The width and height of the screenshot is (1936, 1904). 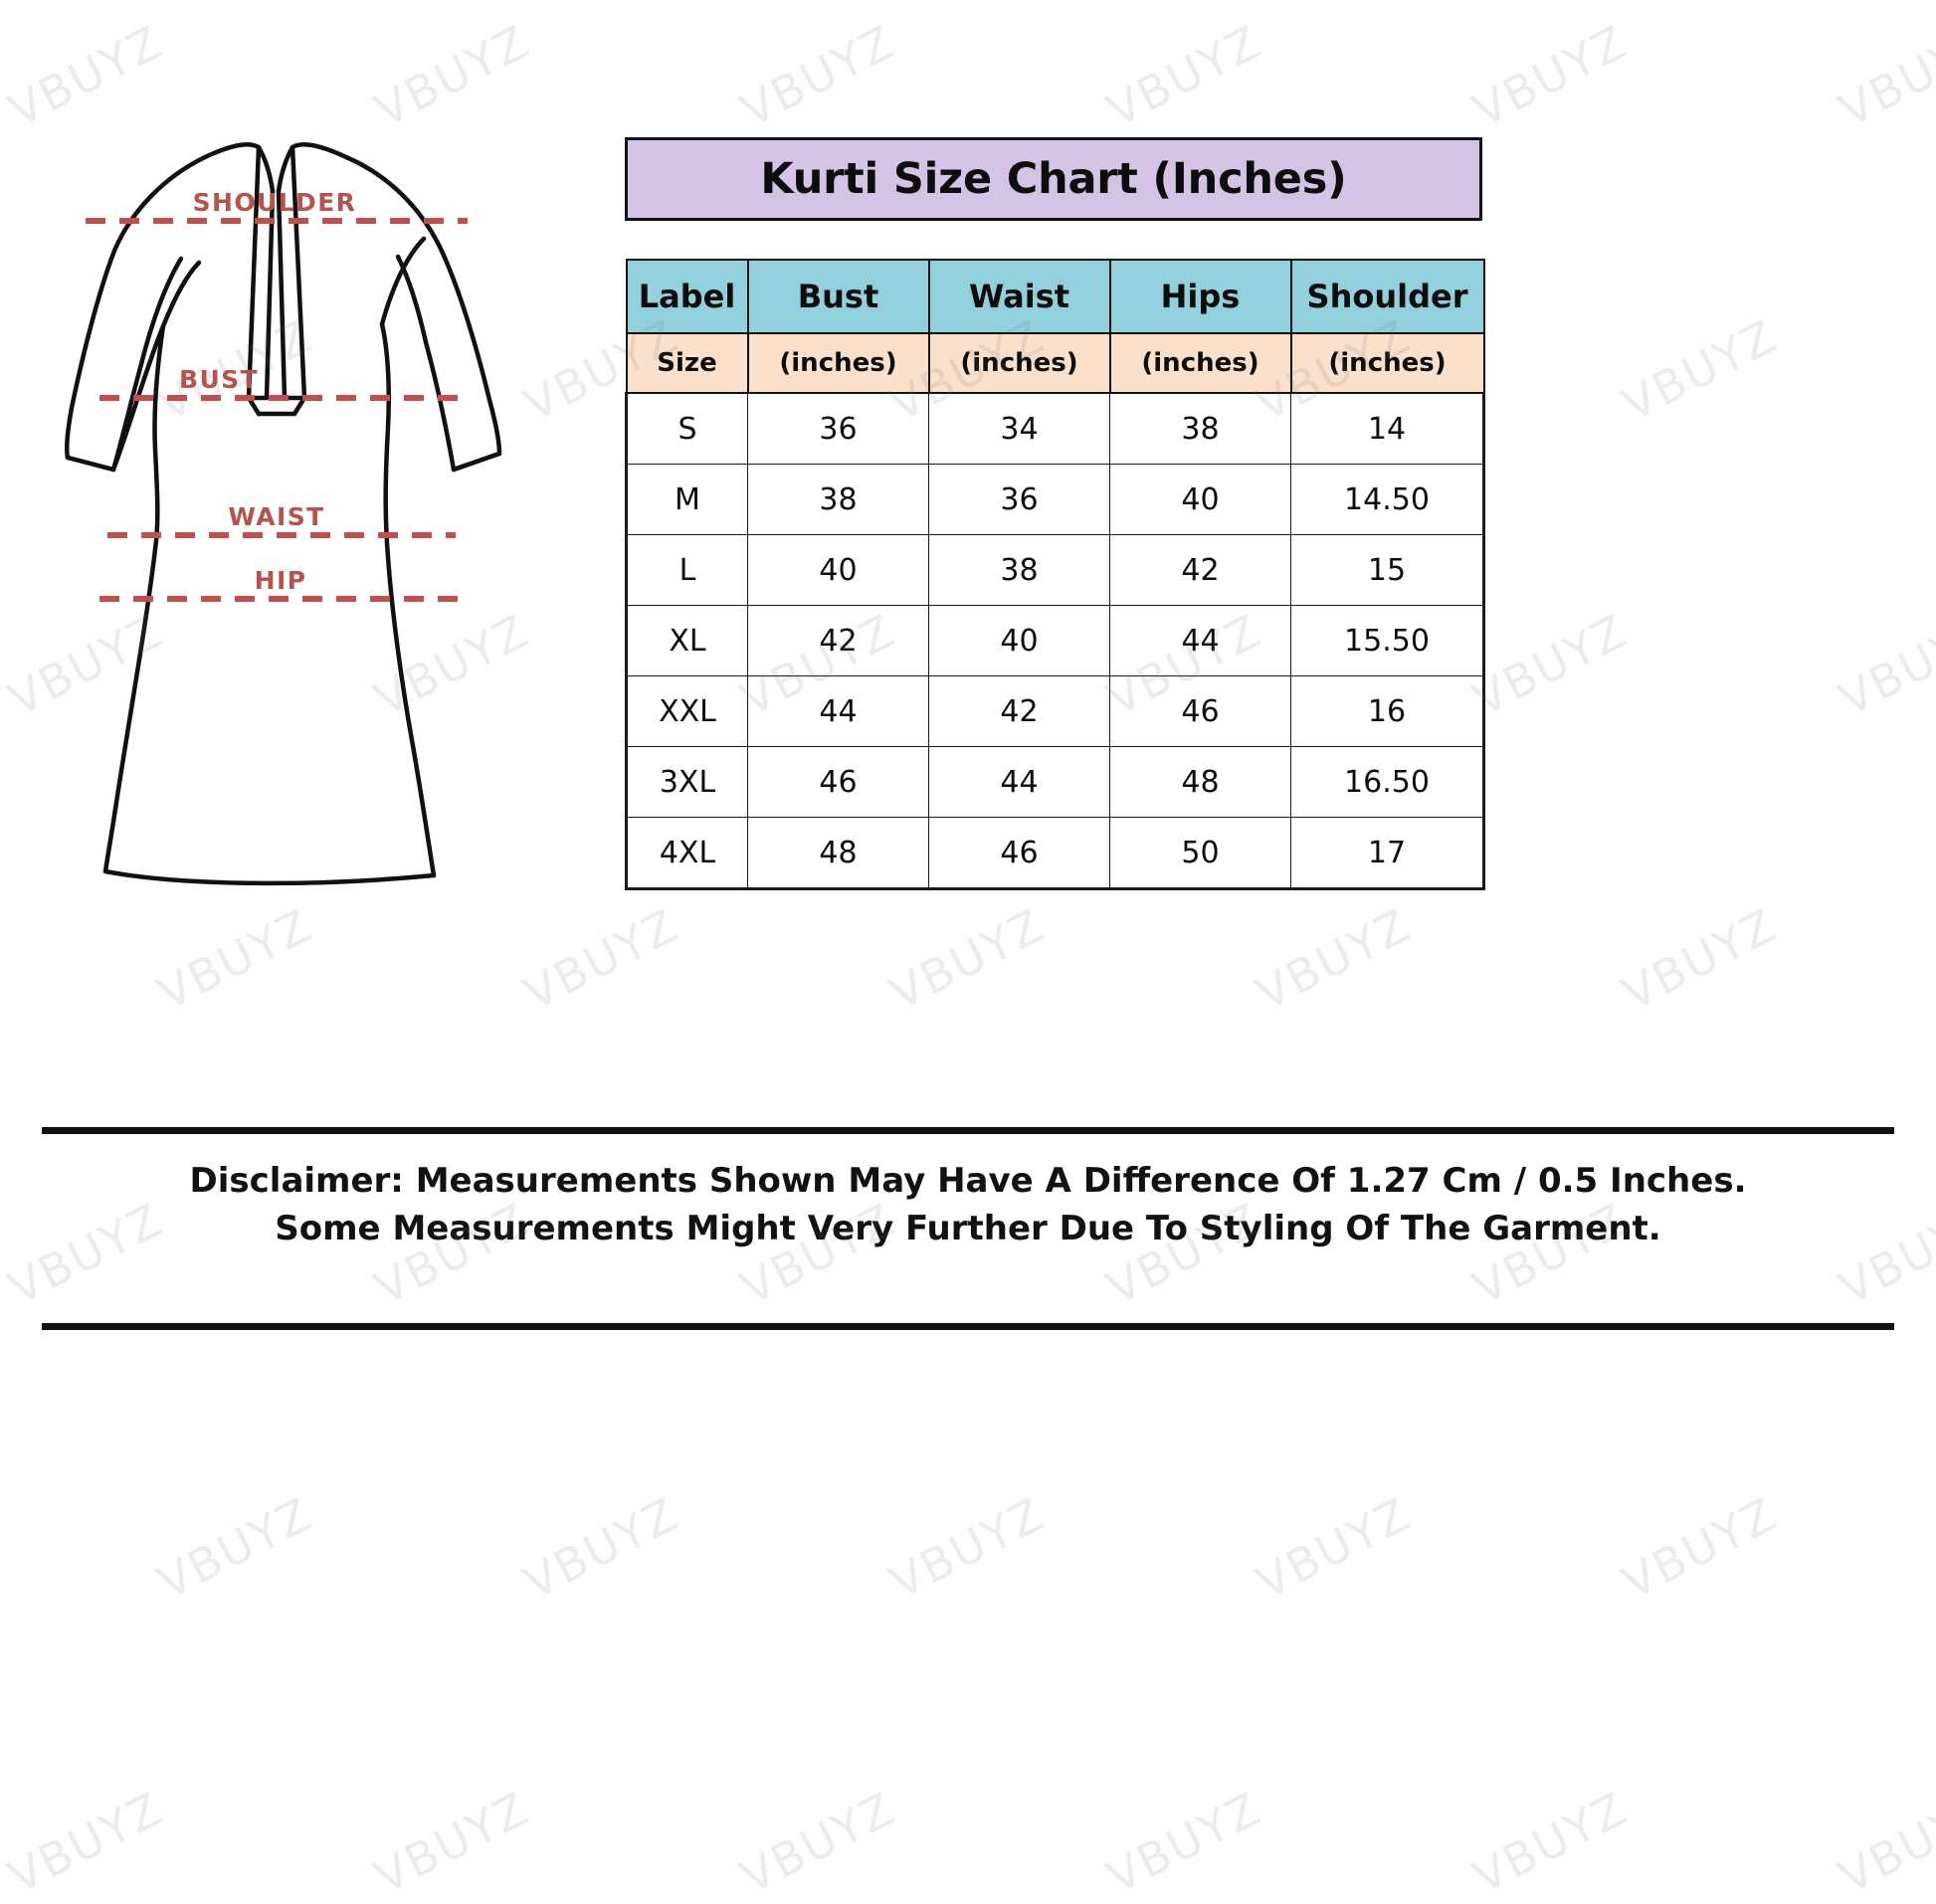 I want to click on cell-waist: 34, so click(x=1019, y=429).